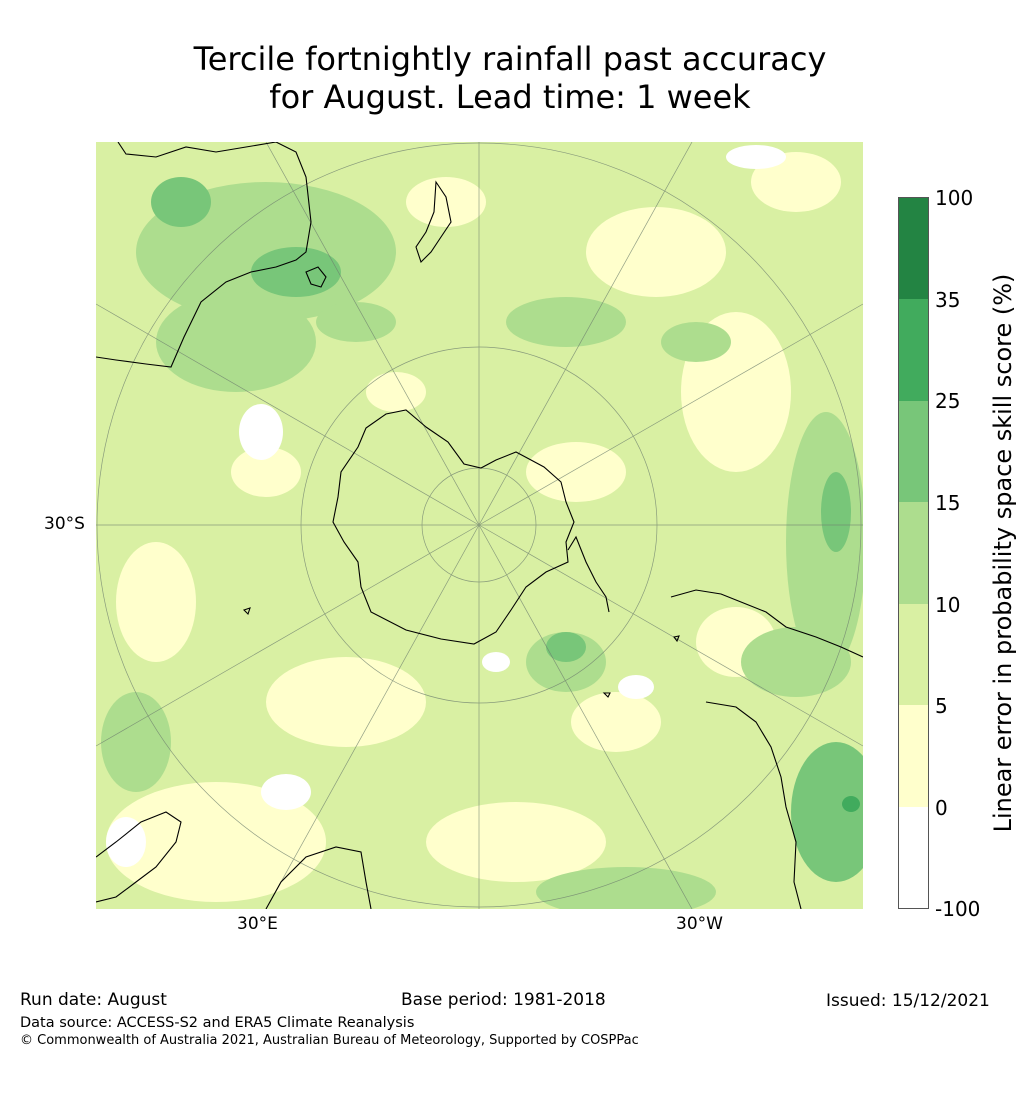 The image size is (1020, 1095). I want to click on latitude-label-30s: 30°S, so click(64, 524).